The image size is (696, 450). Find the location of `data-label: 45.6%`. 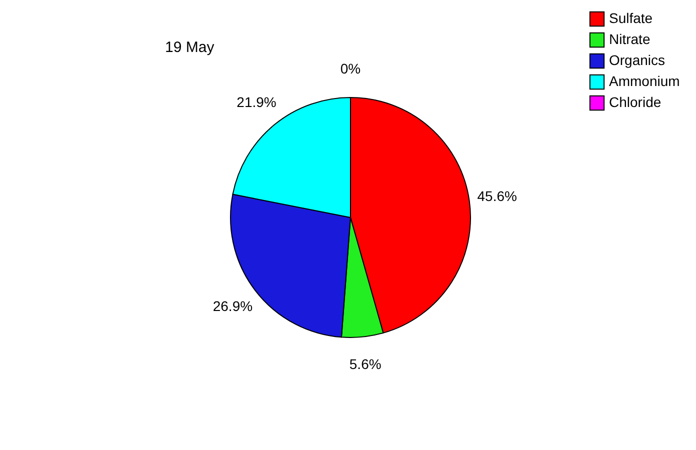

data-label: 45.6% is located at coordinates (497, 196).